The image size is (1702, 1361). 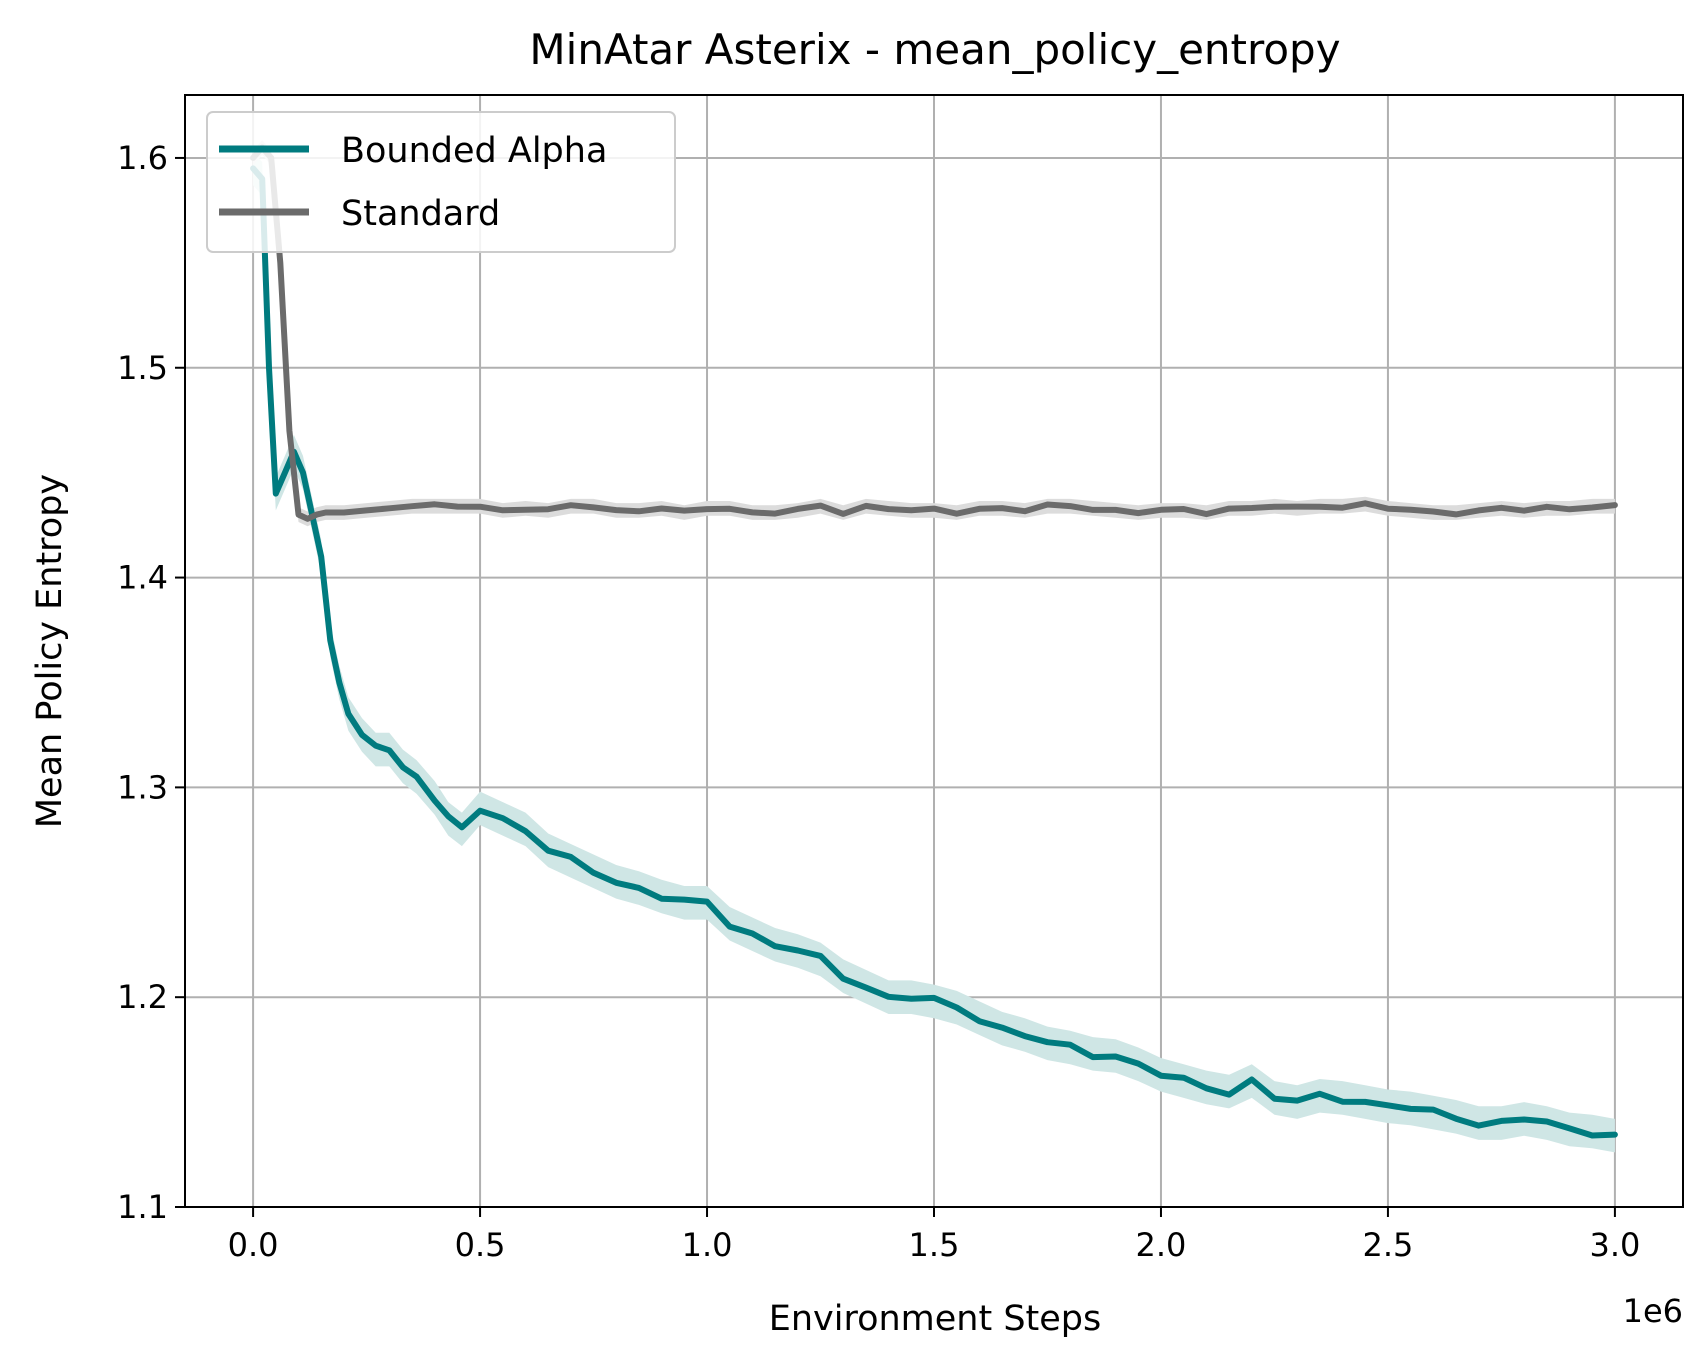 What do you see at coordinates (474, 151) in the screenshot?
I see `legend-label-bounded-alpha: Bounded Alpha` at bounding box center [474, 151].